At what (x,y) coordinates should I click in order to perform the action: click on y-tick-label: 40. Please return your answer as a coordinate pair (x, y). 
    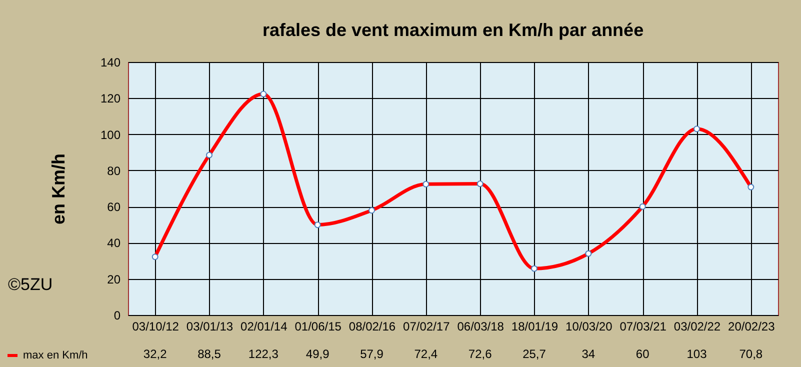
    Looking at the image, I should click on (114, 243).